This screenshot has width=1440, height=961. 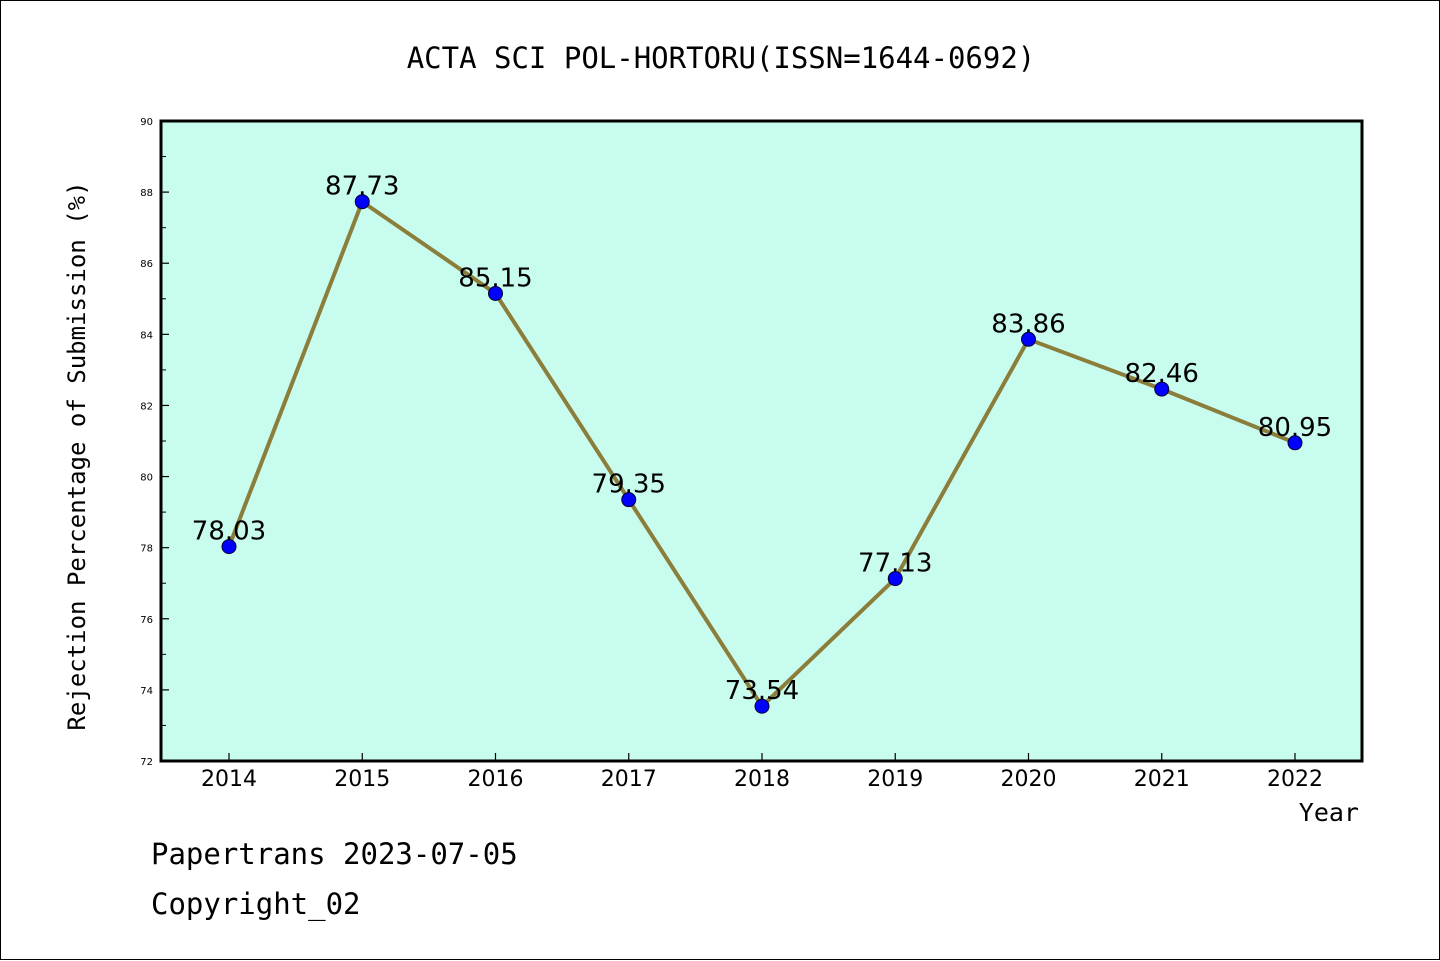 What do you see at coordinates (229, 532) in the screenshot?
I see `data-label: 78.03` at bounding box center [229, 532].